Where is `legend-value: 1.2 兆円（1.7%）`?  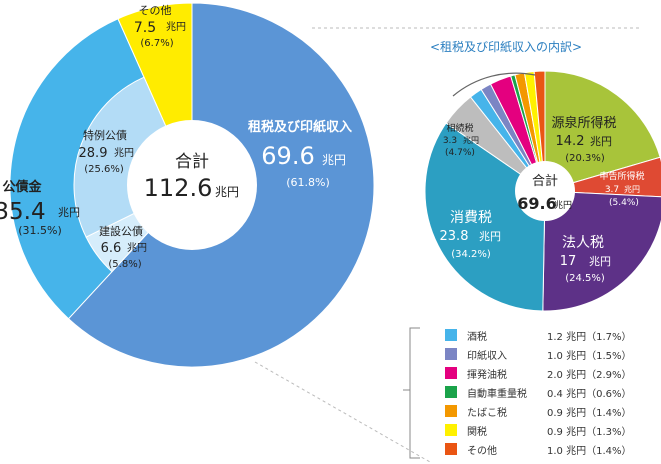
legend-value: 1.2 兆円（1.7%） is located at coordinates (589, 337).